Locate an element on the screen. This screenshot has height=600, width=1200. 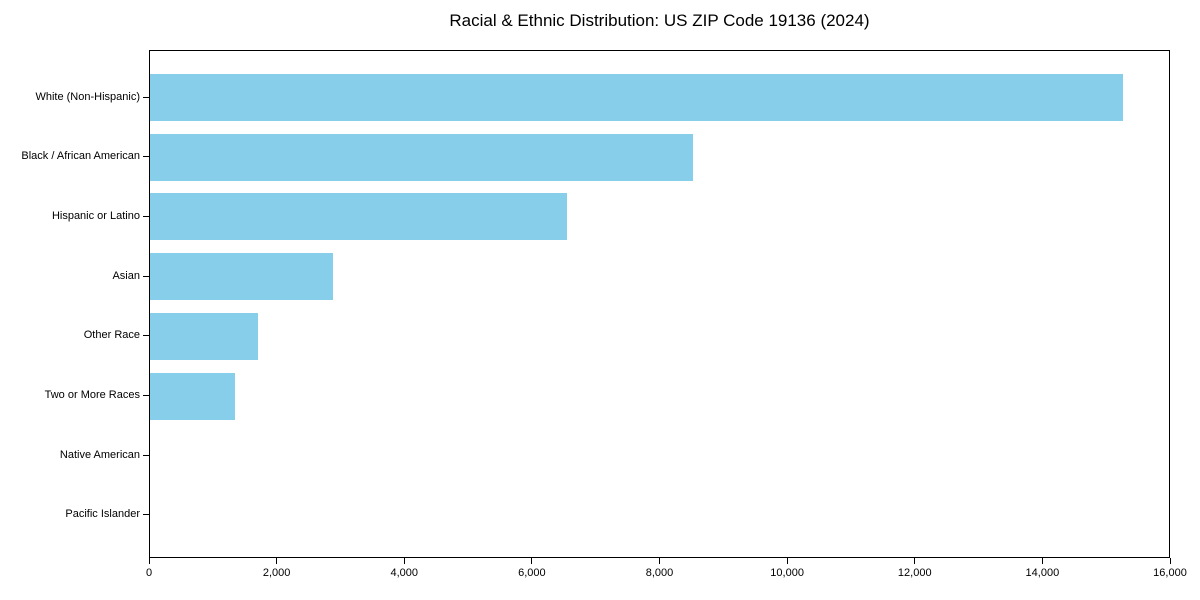
y-tick-label-hispanic-or-latino: Hispanic or Latino is located at coordinates (95, 215).